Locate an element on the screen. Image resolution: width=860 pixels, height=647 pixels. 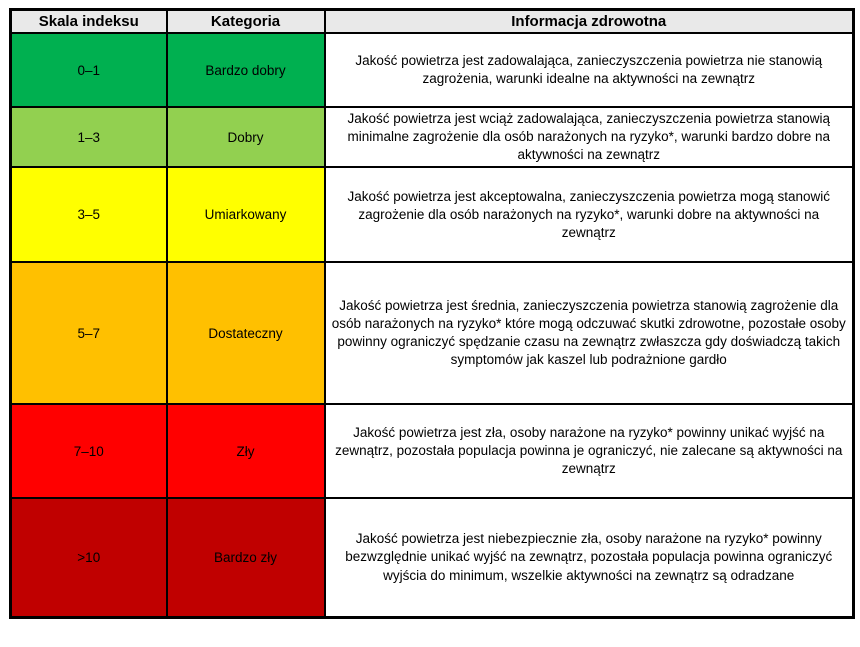
category-label: Dostateczny is located at coordinates (245, 333).